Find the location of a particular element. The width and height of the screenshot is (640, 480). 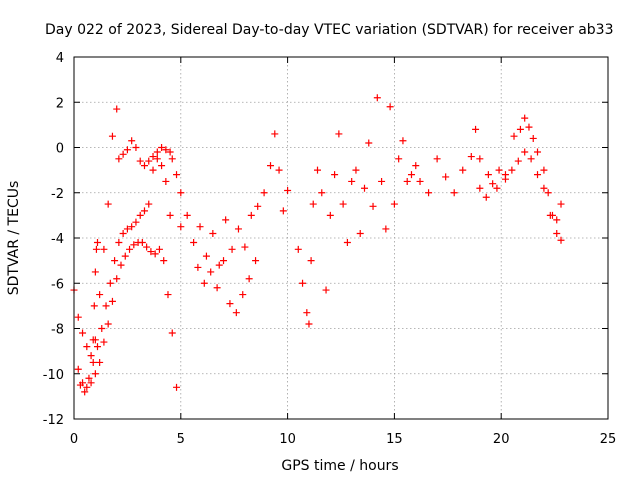

x-tick-label: 15 is located at coordinates (394, 439).